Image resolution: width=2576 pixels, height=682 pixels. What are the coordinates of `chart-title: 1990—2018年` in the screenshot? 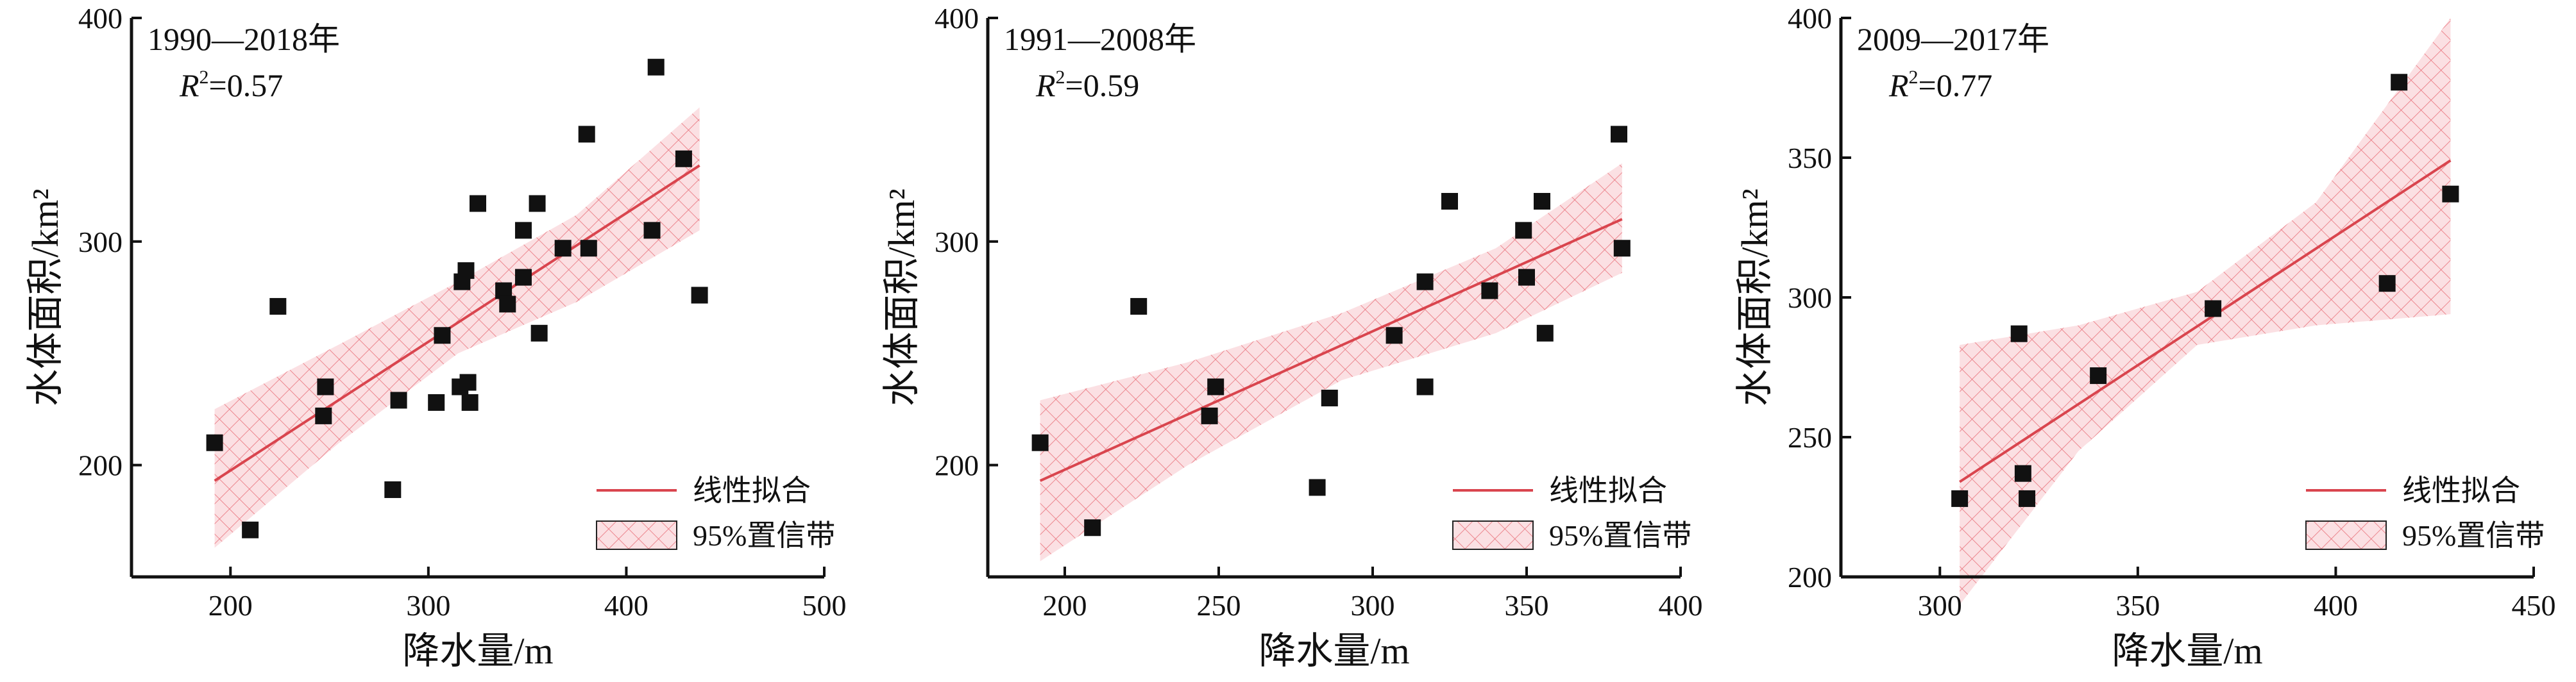 It's located at (244, 39).